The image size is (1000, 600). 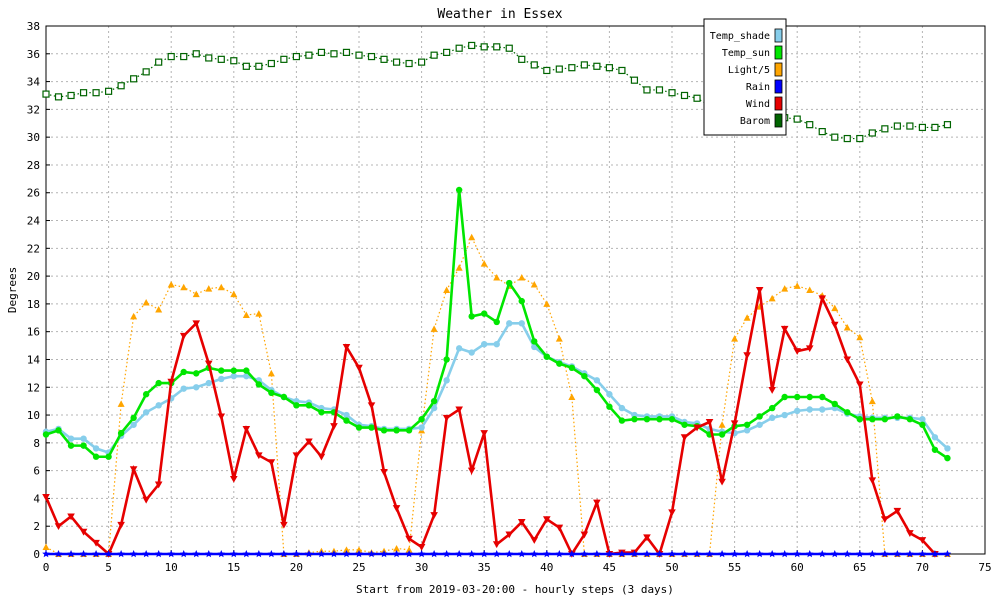 What do you see at coordinates (171, 567) in the screenshot?
I see `x-tick-label: 10` at bounding box center [171, 567].